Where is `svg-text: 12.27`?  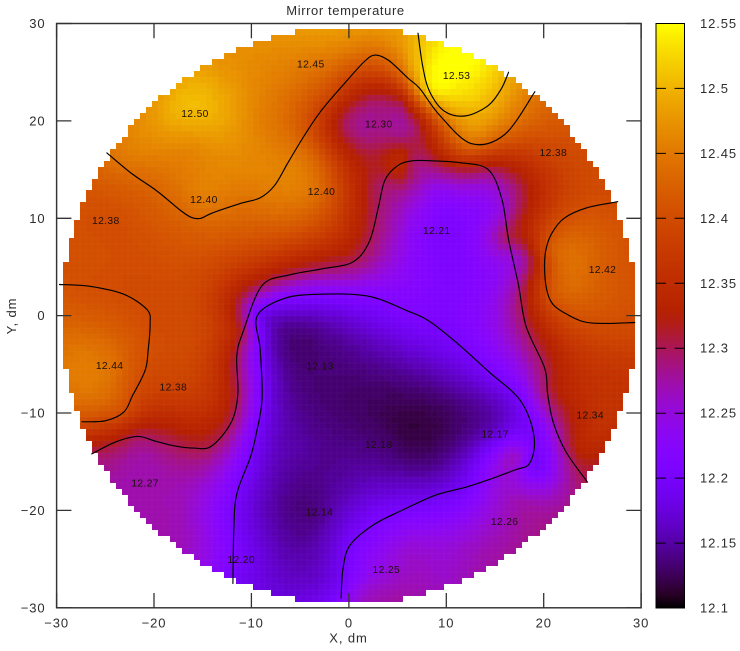 svg-text: 12.27 is located at coordinates (145, 484).